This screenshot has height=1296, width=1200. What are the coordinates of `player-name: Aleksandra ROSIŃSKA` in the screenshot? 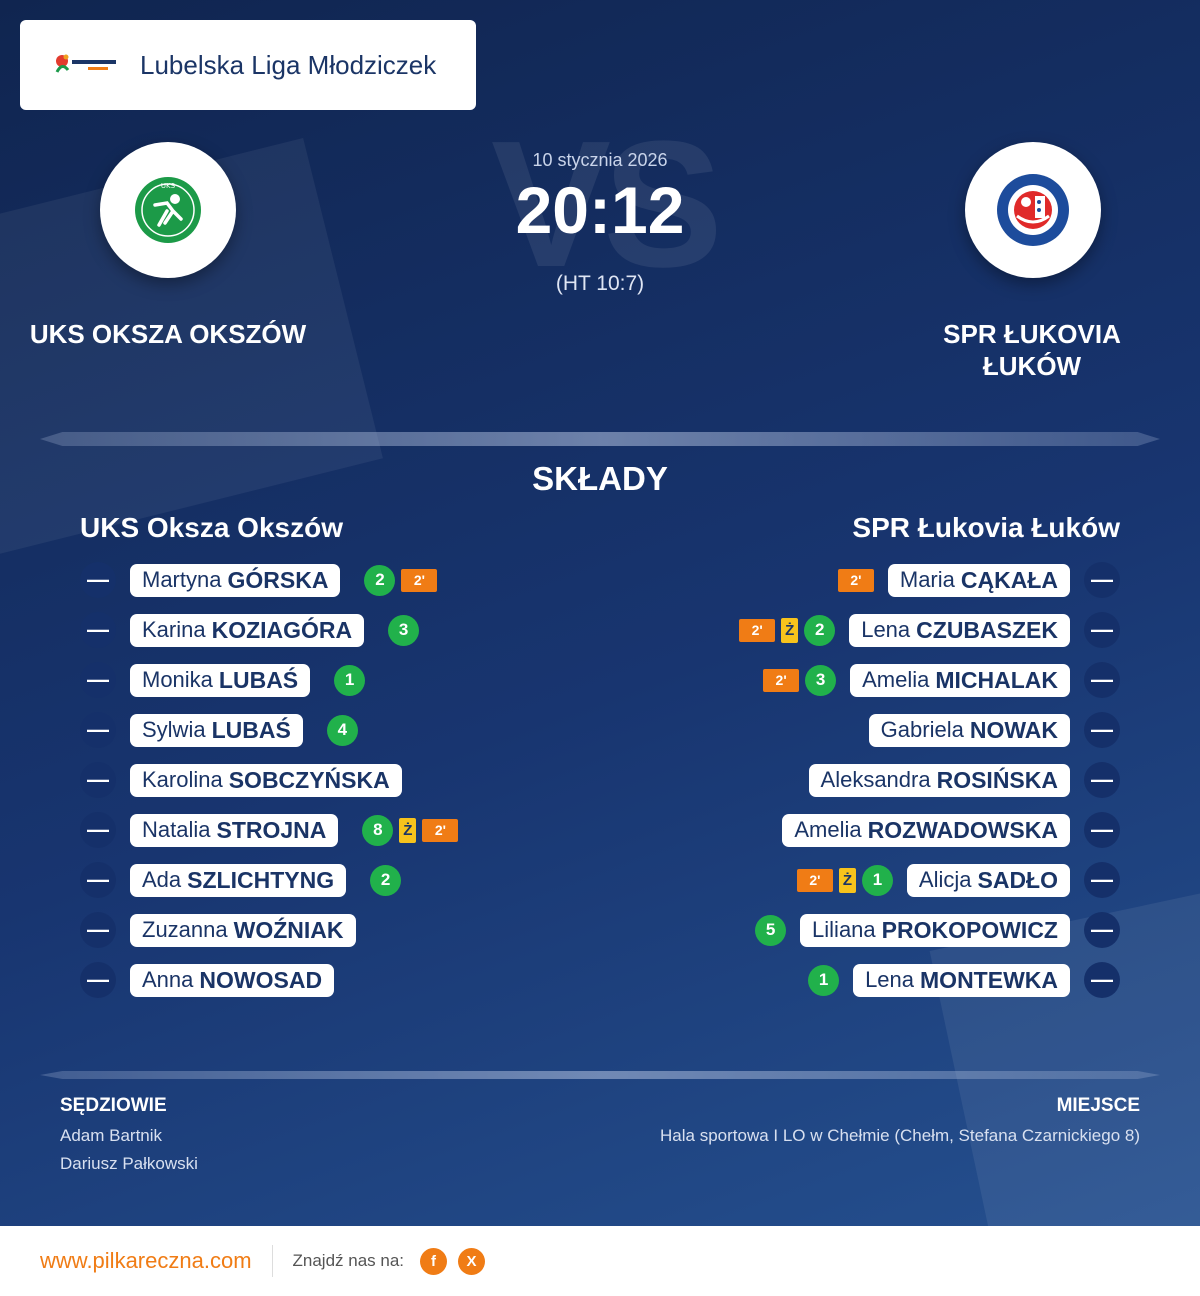 It's located at (939, 780).